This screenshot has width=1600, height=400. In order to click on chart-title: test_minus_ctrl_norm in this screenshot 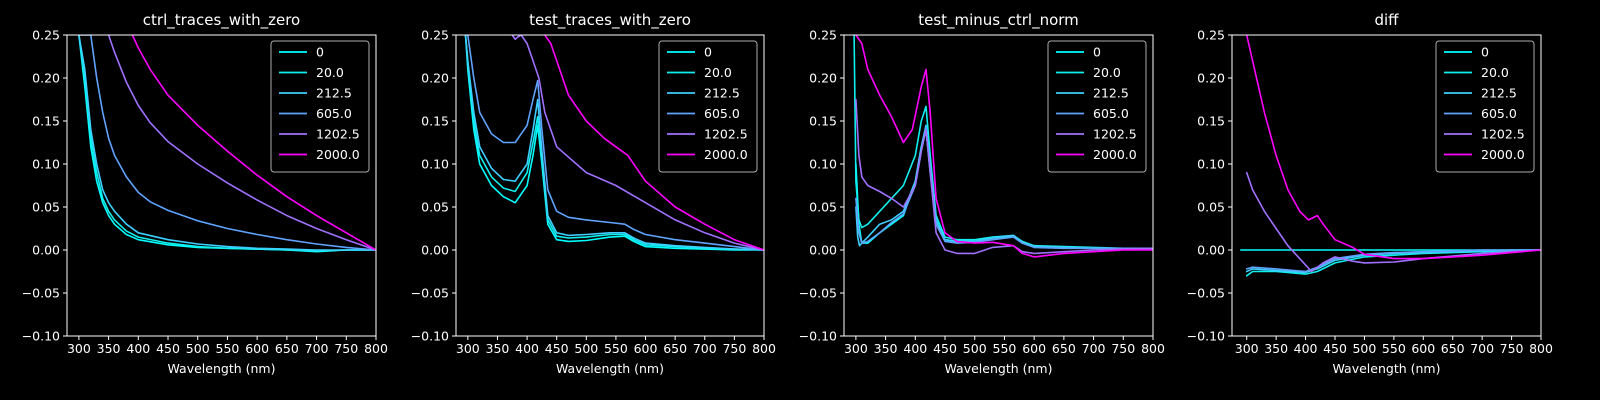, I will do `click(998, 20)`.